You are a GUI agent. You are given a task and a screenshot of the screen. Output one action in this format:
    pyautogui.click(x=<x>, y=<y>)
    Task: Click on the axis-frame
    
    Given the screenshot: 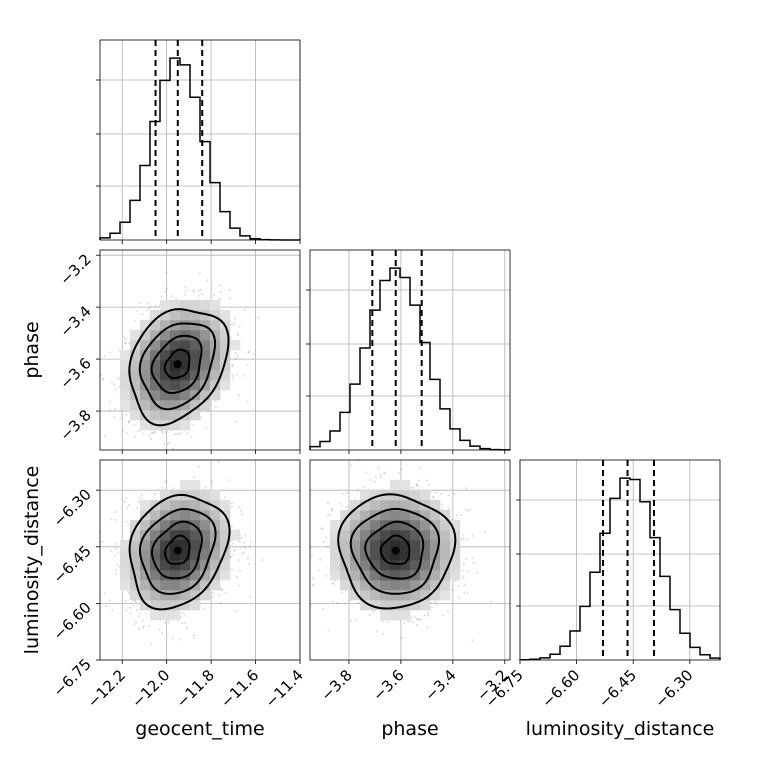 What is the action you would take?
    pyautogui.click(x=410, y=560)
    